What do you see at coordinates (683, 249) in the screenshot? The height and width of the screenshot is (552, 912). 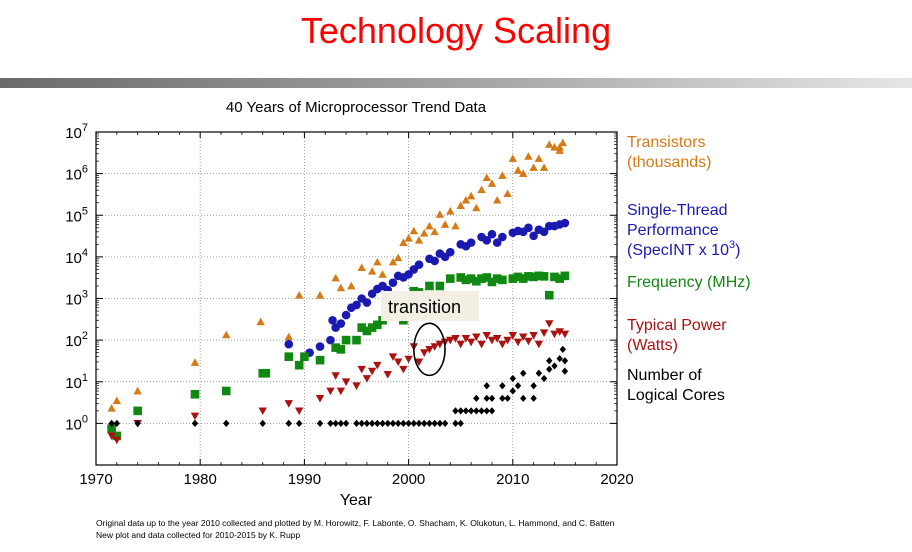 I see `legend-label: (SpecINT x 103)` at bounding box center [683, 249].